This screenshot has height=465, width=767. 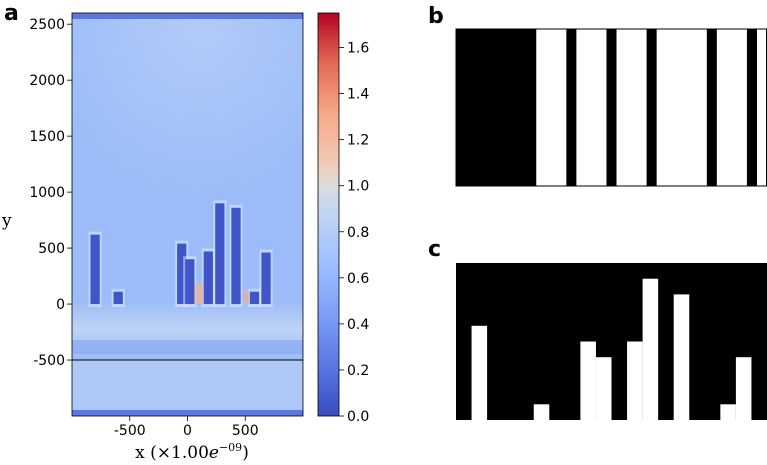 I want to click on colorbar-tick-label: 0.4, so click(x=358, y=325).